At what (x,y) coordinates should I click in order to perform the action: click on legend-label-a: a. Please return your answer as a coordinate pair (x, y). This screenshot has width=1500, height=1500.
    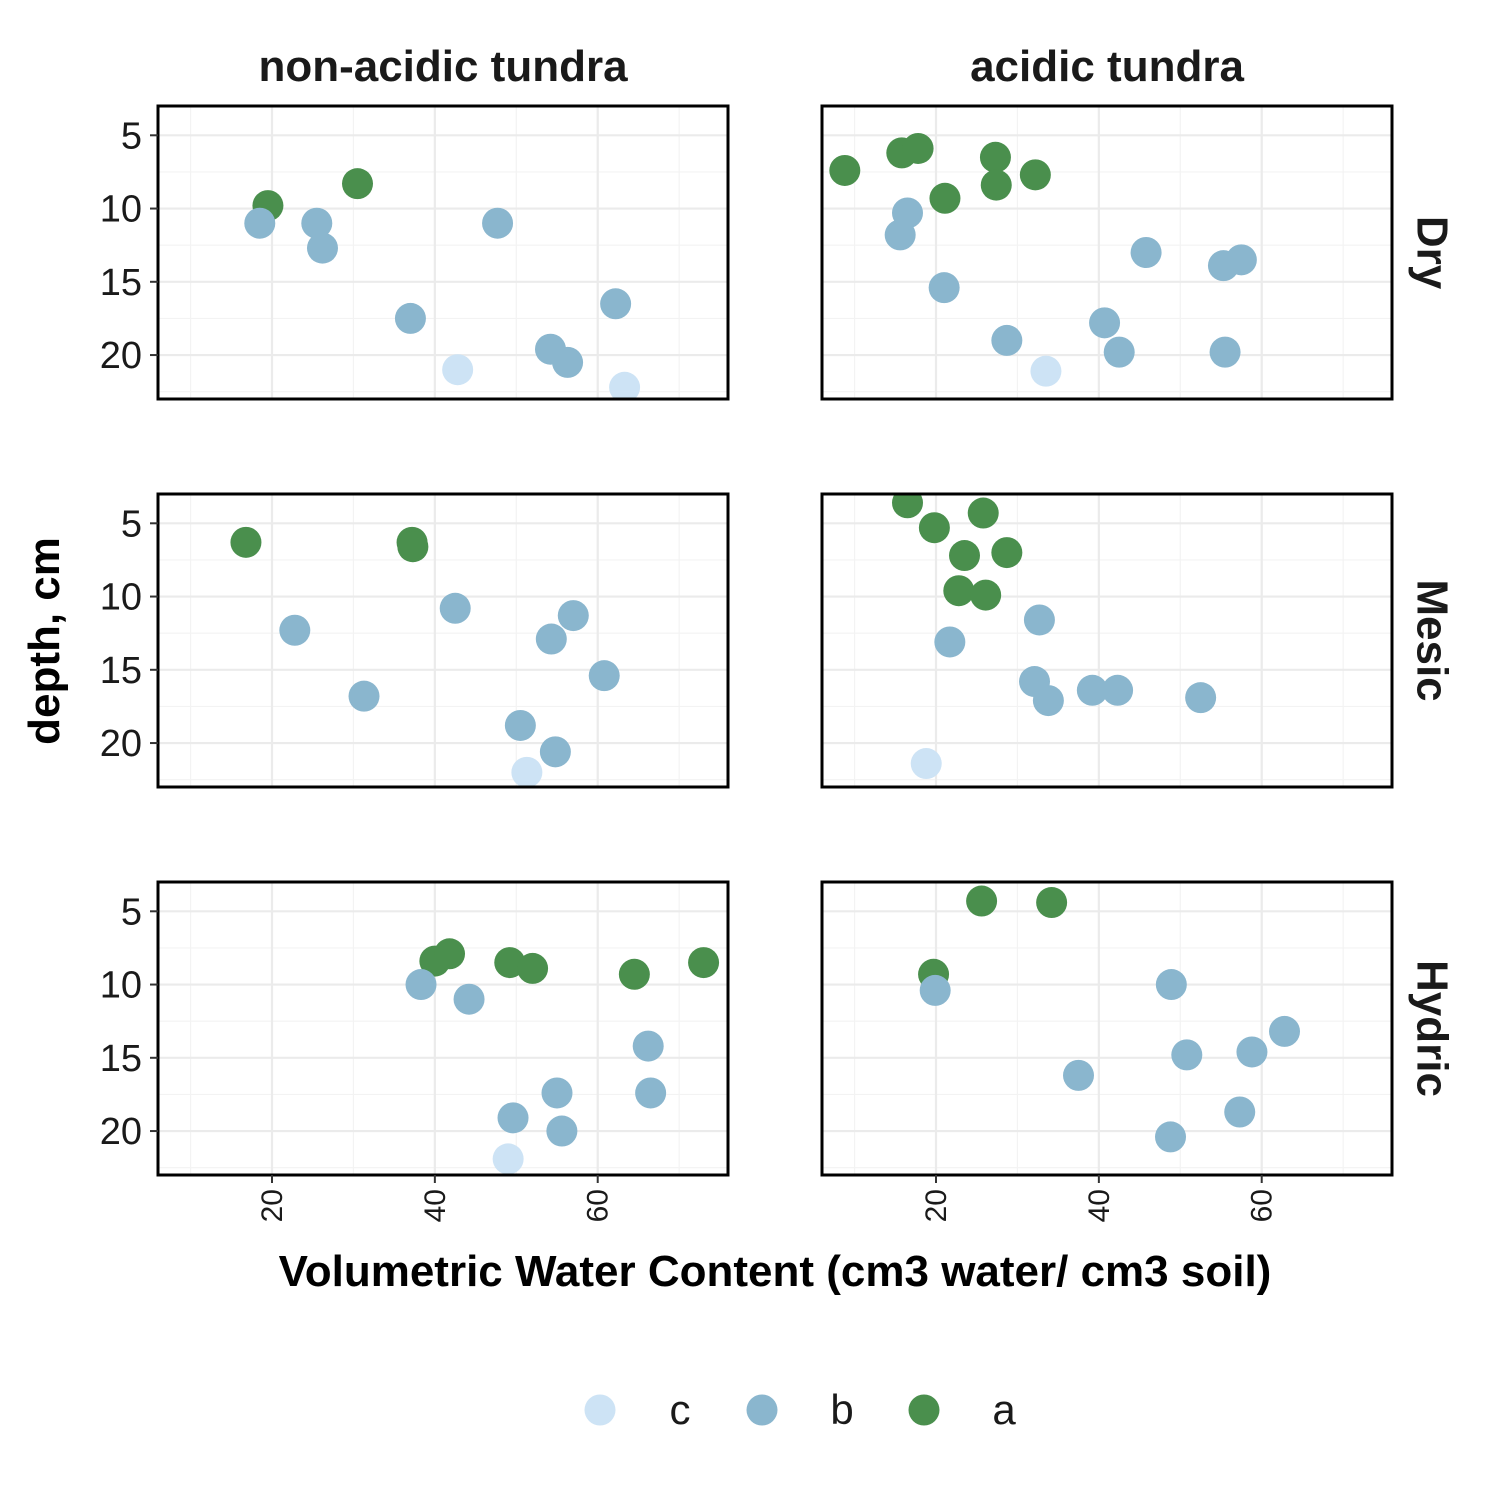
    Looking at the image, I should click on (1004, 1409).